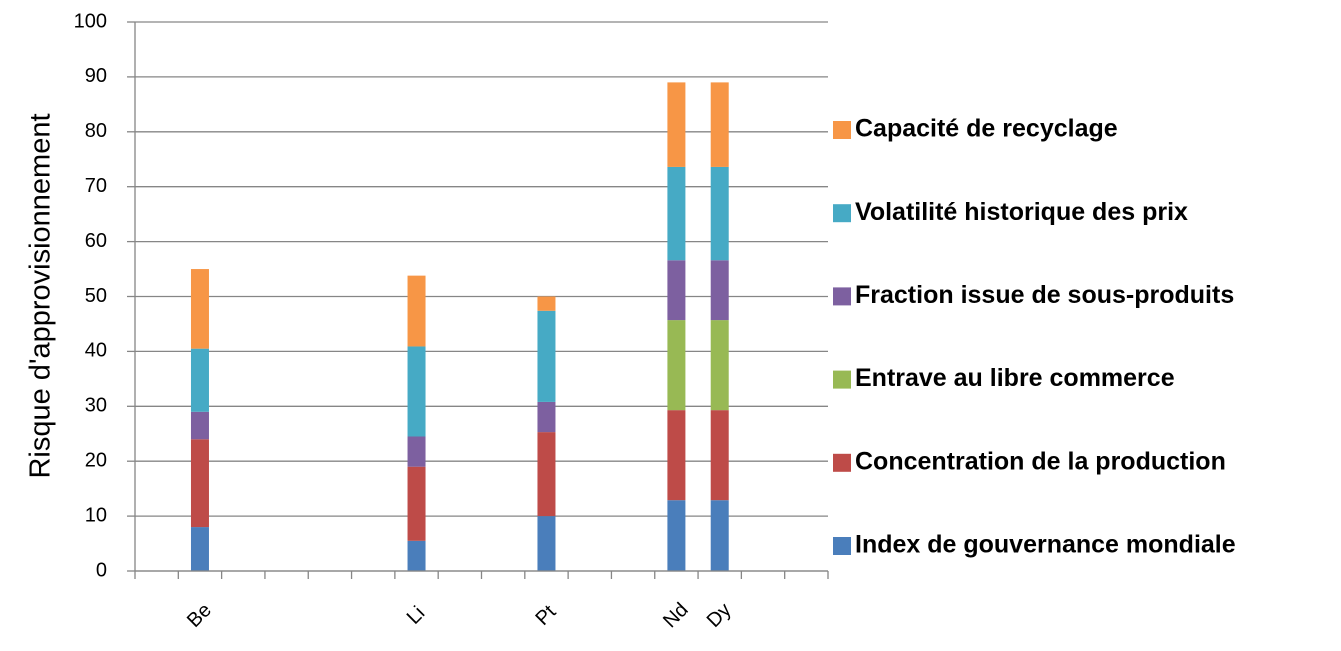 The image size is (1341, 651). I want to click on legend-label: Fraction issue de sous-produits, so click(1044, 295).